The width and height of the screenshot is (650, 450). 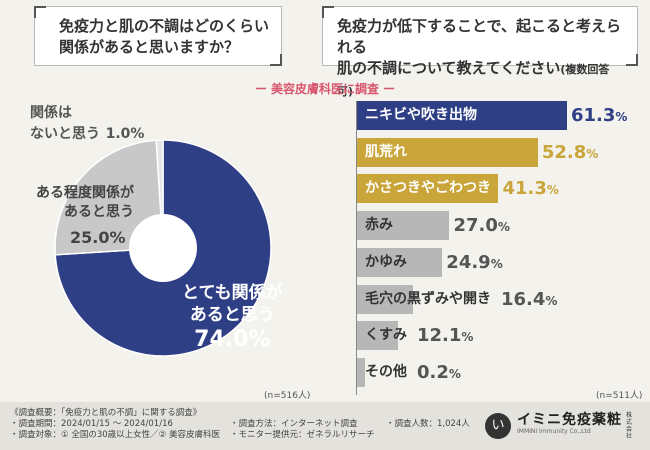 I want to click on question-1-line-1: 免疫力と肌の不調はどのくらい, so click(x=164, y=26).